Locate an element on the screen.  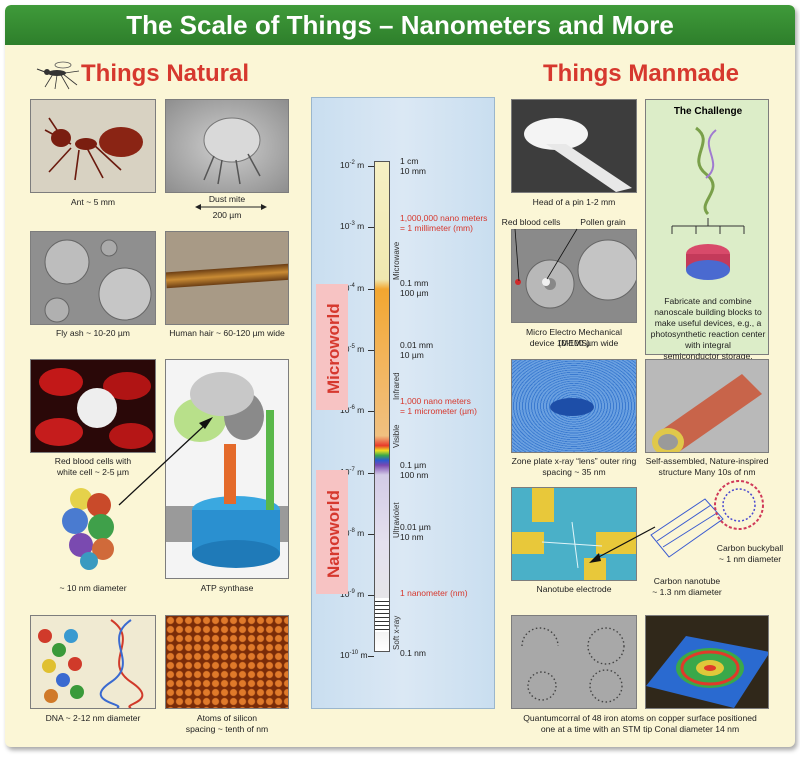
electrode-pointer is located at coordinates (622, 544).